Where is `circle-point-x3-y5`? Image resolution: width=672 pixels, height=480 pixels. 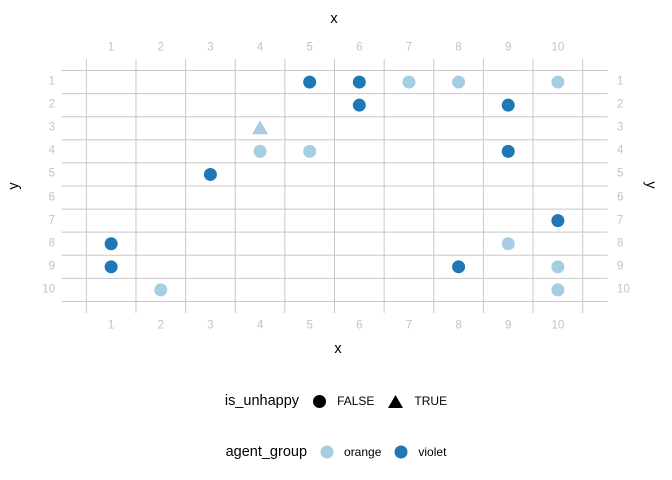
circle-point-x3-y5 is located at coordinates (210, 174).